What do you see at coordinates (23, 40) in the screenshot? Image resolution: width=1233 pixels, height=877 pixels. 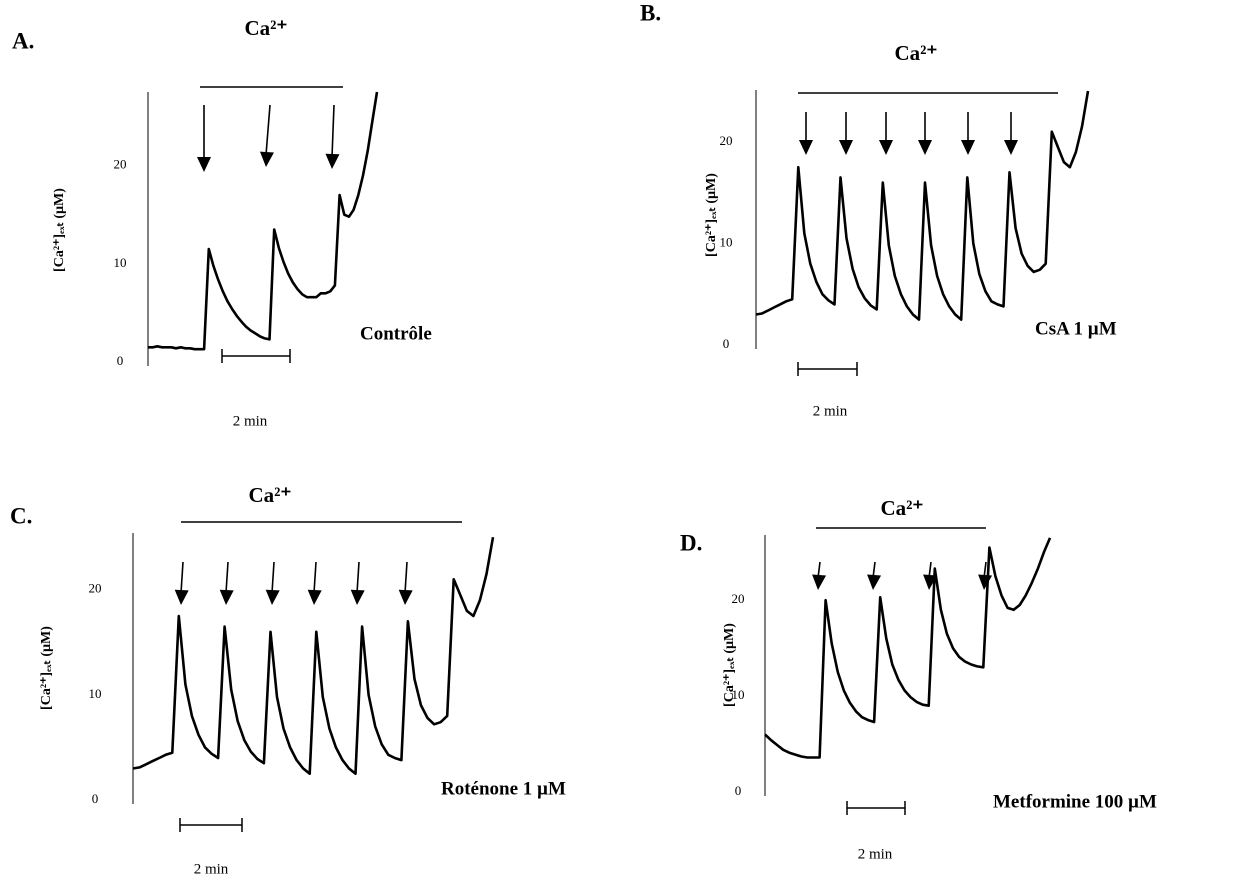 I see `panel-label: A.` at bounding box center [23, 40].